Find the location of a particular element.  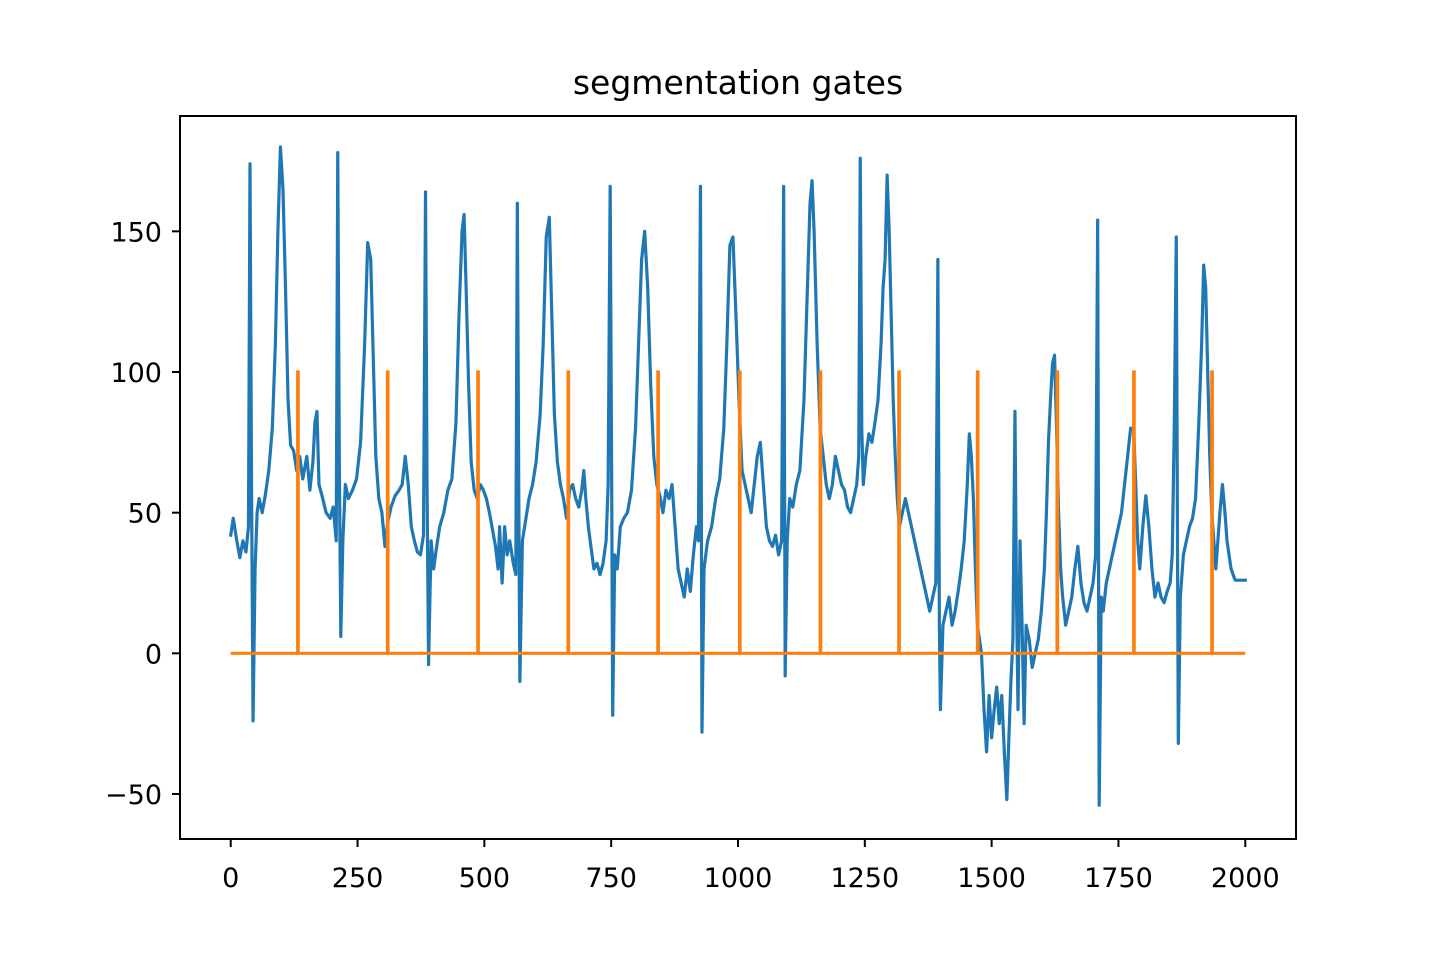

y-axis: −50 0 50 100 150 is located at coordinates (142, 514).